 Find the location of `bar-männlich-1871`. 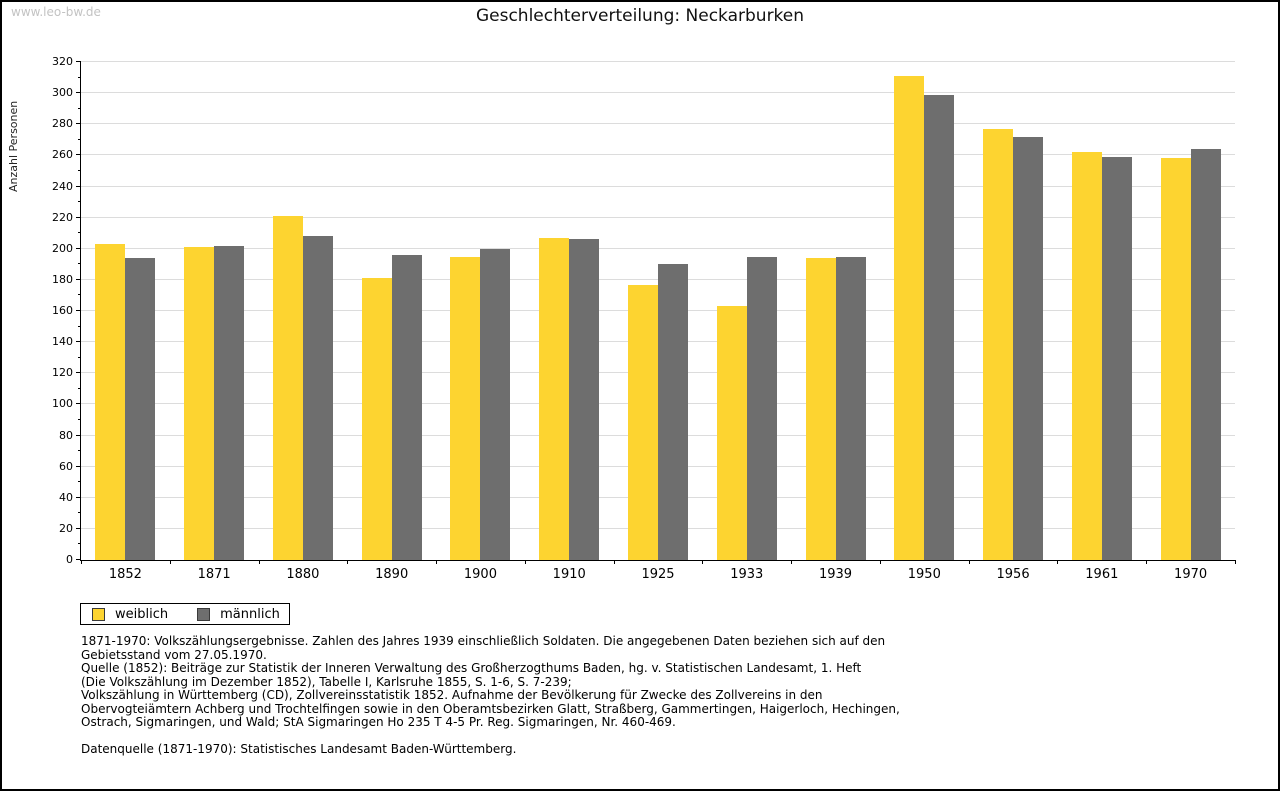

bar-männlich-1871 is located at coordinates (229, 403).